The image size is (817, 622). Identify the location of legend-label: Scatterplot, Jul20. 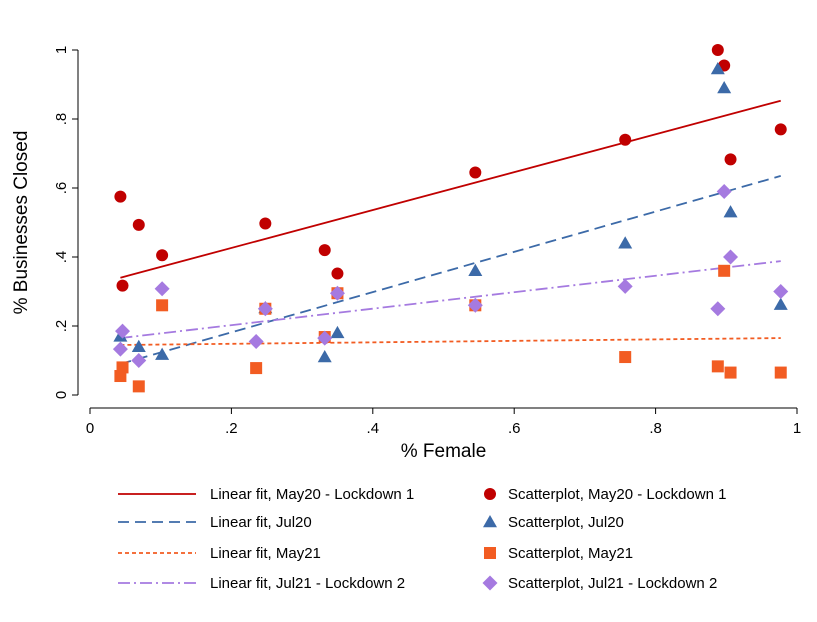
(566, 522).